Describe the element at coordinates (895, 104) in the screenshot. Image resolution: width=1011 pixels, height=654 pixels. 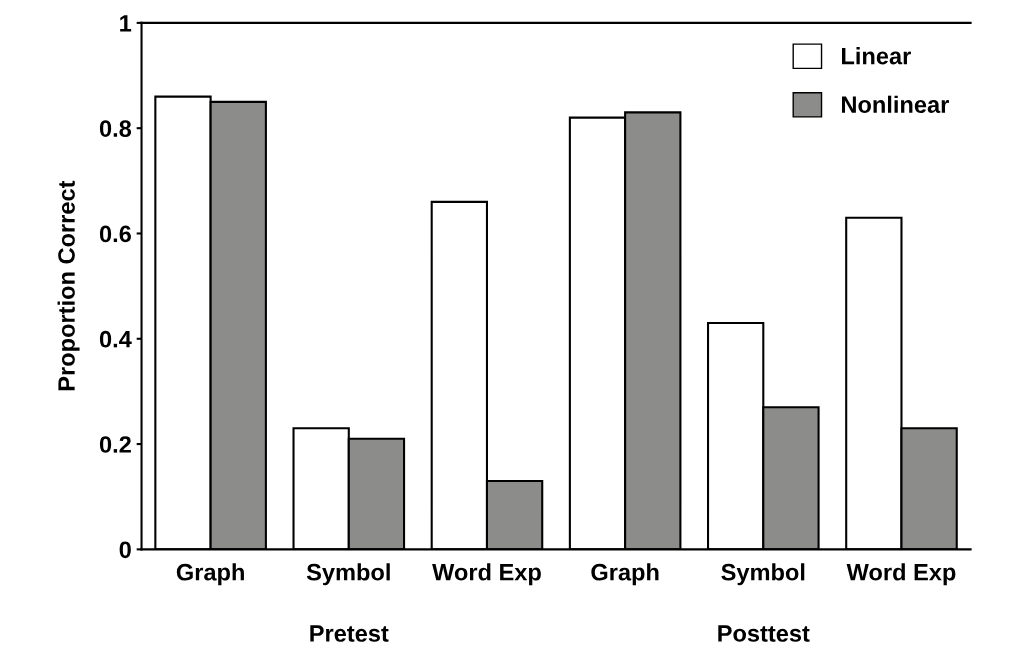
I see `legend-label: Nonlinear` at that location.